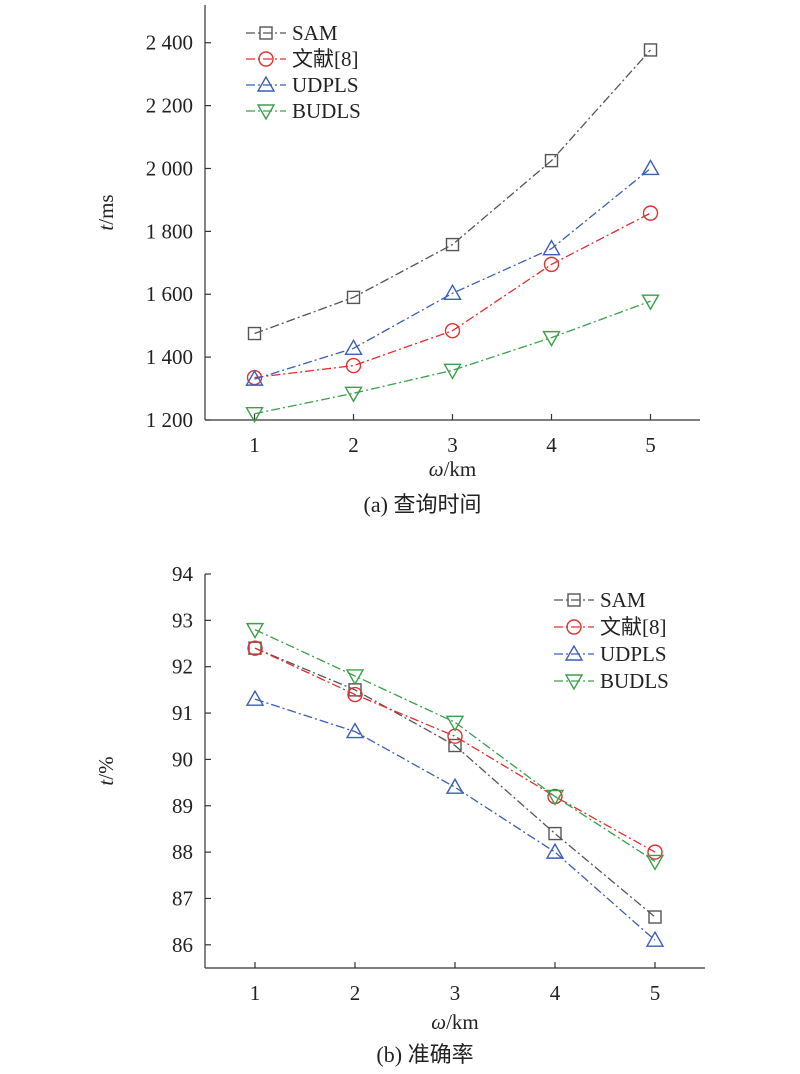  Describe the element at coordinates (182, 713) in the screenshot. I see `y-tick-label: 91` at that location.